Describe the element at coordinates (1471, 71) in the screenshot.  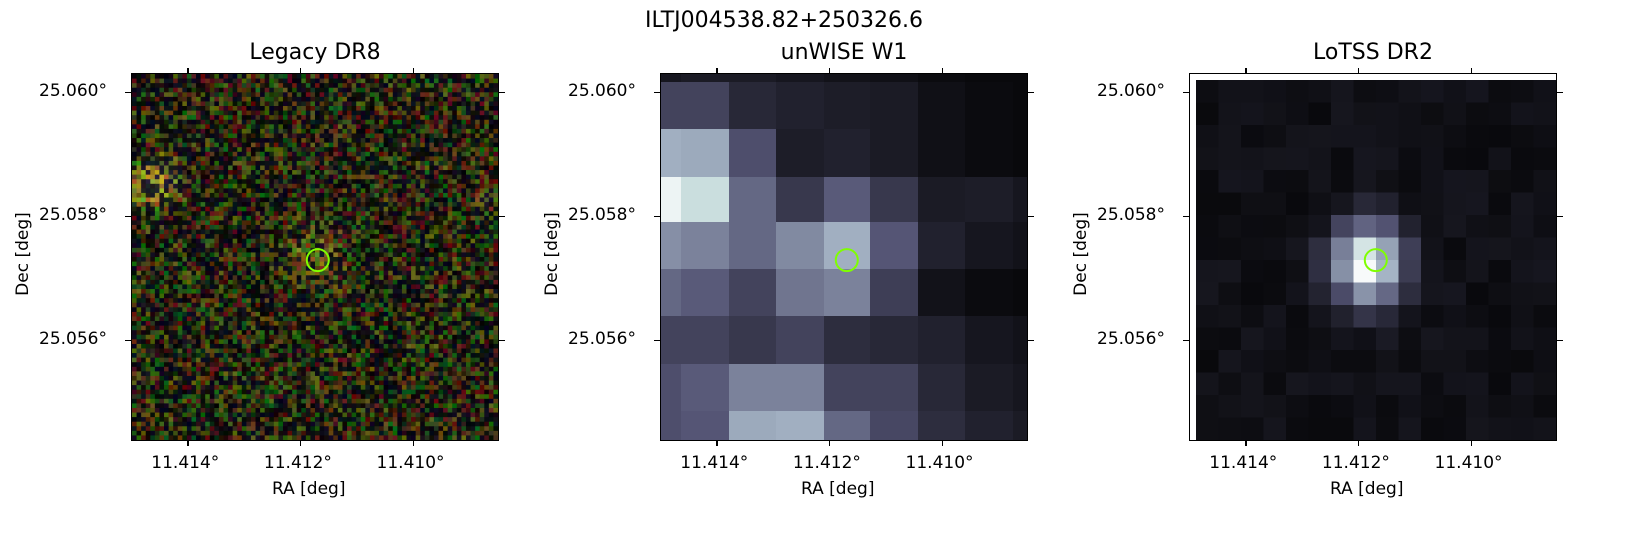
I see `x-tick-mark` at that location.